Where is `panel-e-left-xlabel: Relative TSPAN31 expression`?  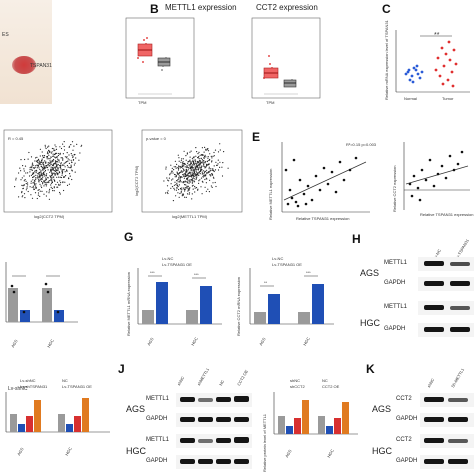
panel-e-left-xlabel: Relative TSPAN31 expression is located at coordinates (323, 218).